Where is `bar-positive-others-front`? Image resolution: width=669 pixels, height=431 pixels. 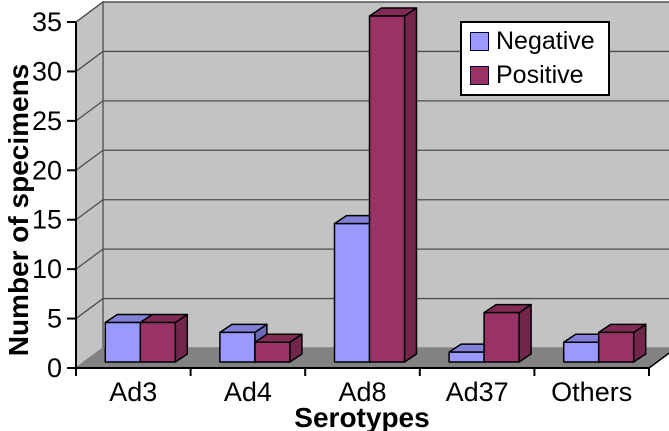 bar-positive-others-front is located at coordinates (616, 347).